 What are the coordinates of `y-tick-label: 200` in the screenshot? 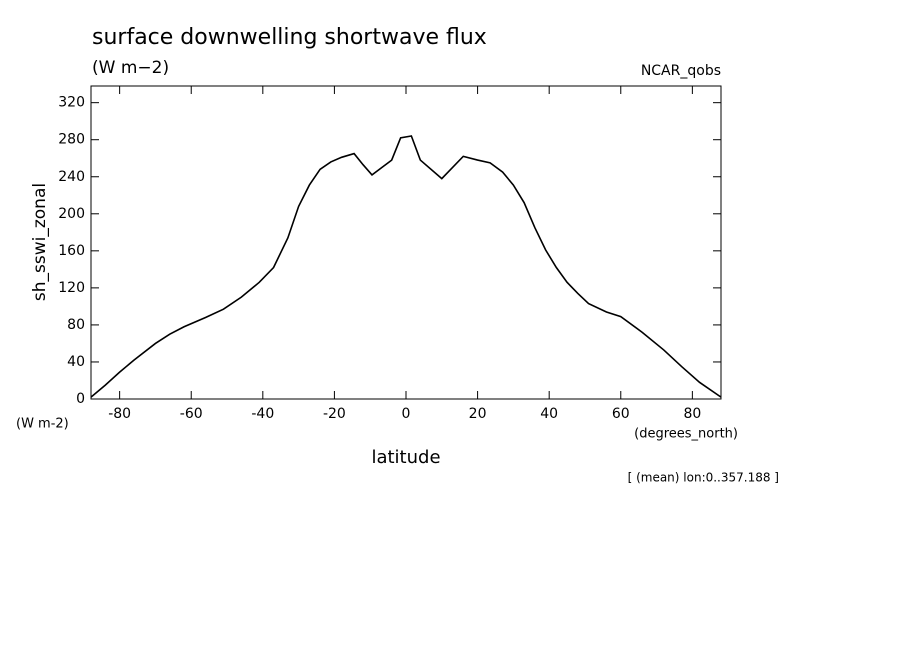 It's located at (71, 214).